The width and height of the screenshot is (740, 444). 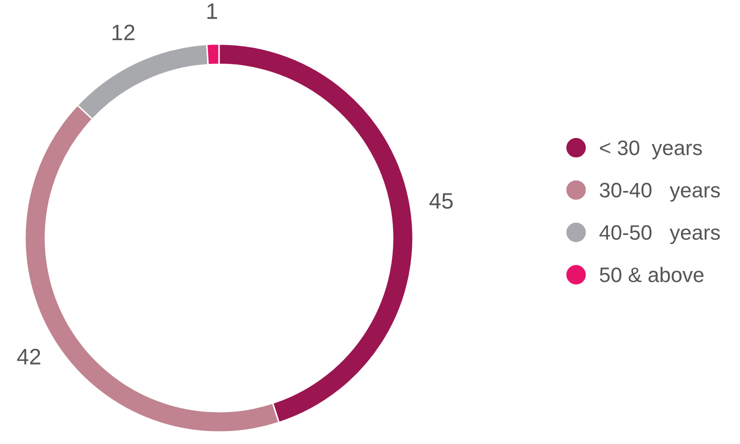 What do you see at coordinates (660, 192) in the screenshot?
I see `legend-label: 30-40 years` at bounding box center [660, 192].